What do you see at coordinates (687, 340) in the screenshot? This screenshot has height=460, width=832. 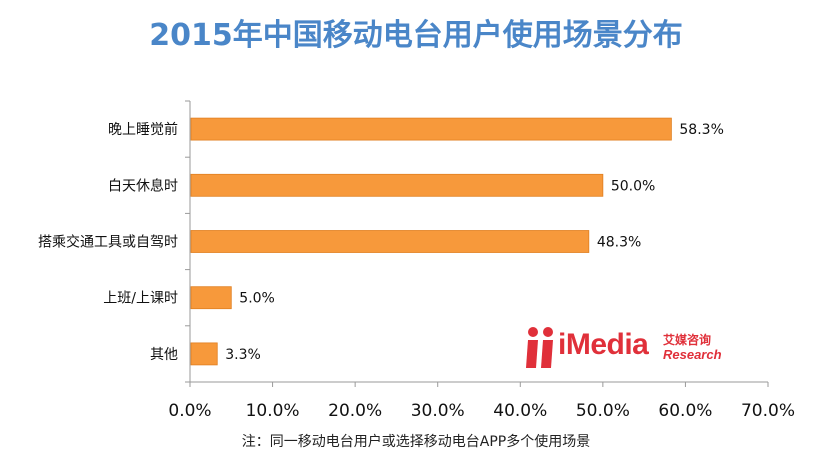 I see `logo-cn-text: 艾媒咨询` at bounding box center [687, 340].